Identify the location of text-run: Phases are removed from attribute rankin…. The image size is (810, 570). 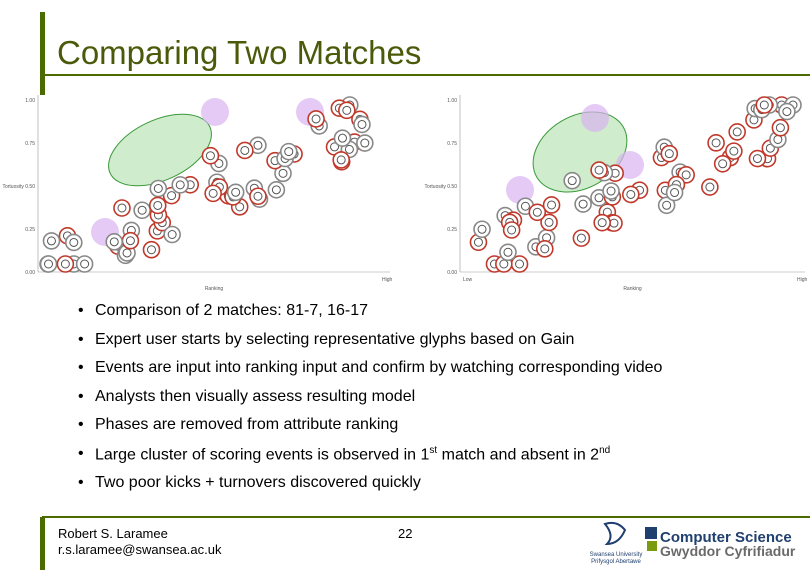
(247, 425).